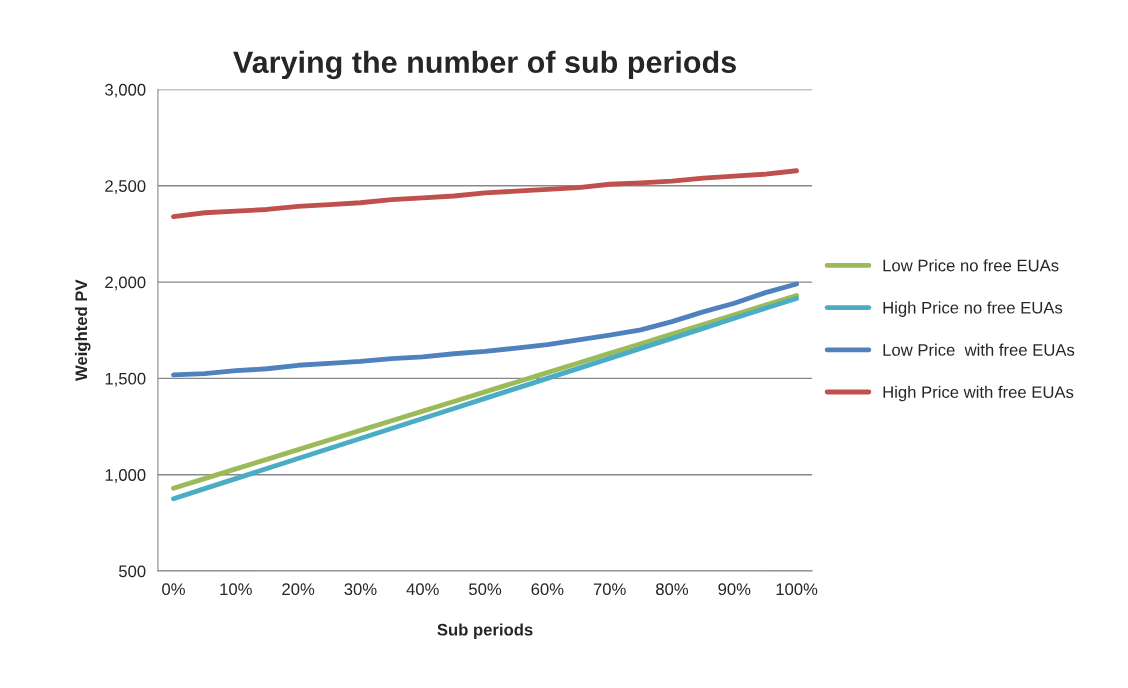 The height and width of the screenshot is (688, 1128). Describe the element at coordinates (82, 330) in the screenshot. I see `y-axis-title: Weighted PV` at that location.